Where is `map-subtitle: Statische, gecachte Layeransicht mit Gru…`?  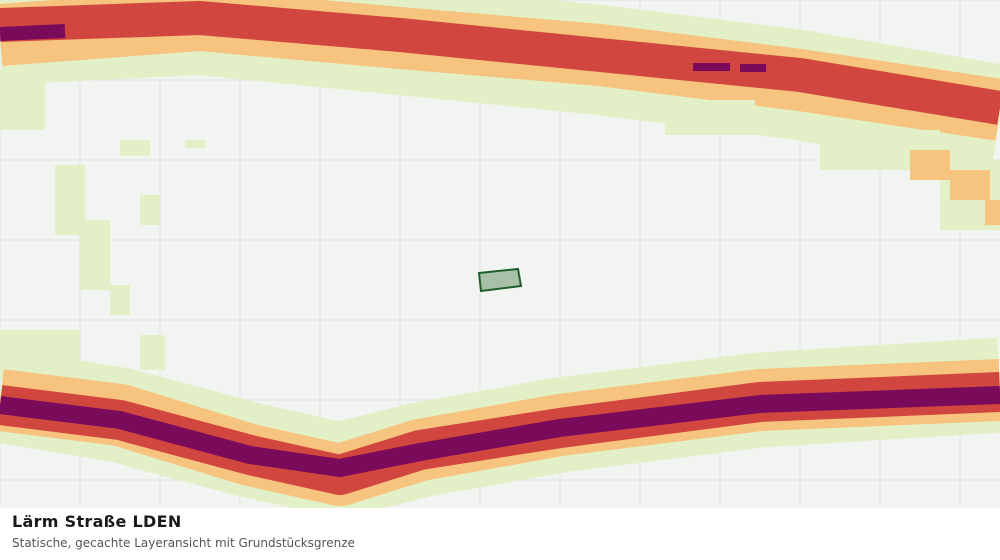 map-subtitle: Statische, gecachte Layeransicht mit Gru… is located at coordinates (183, 543).